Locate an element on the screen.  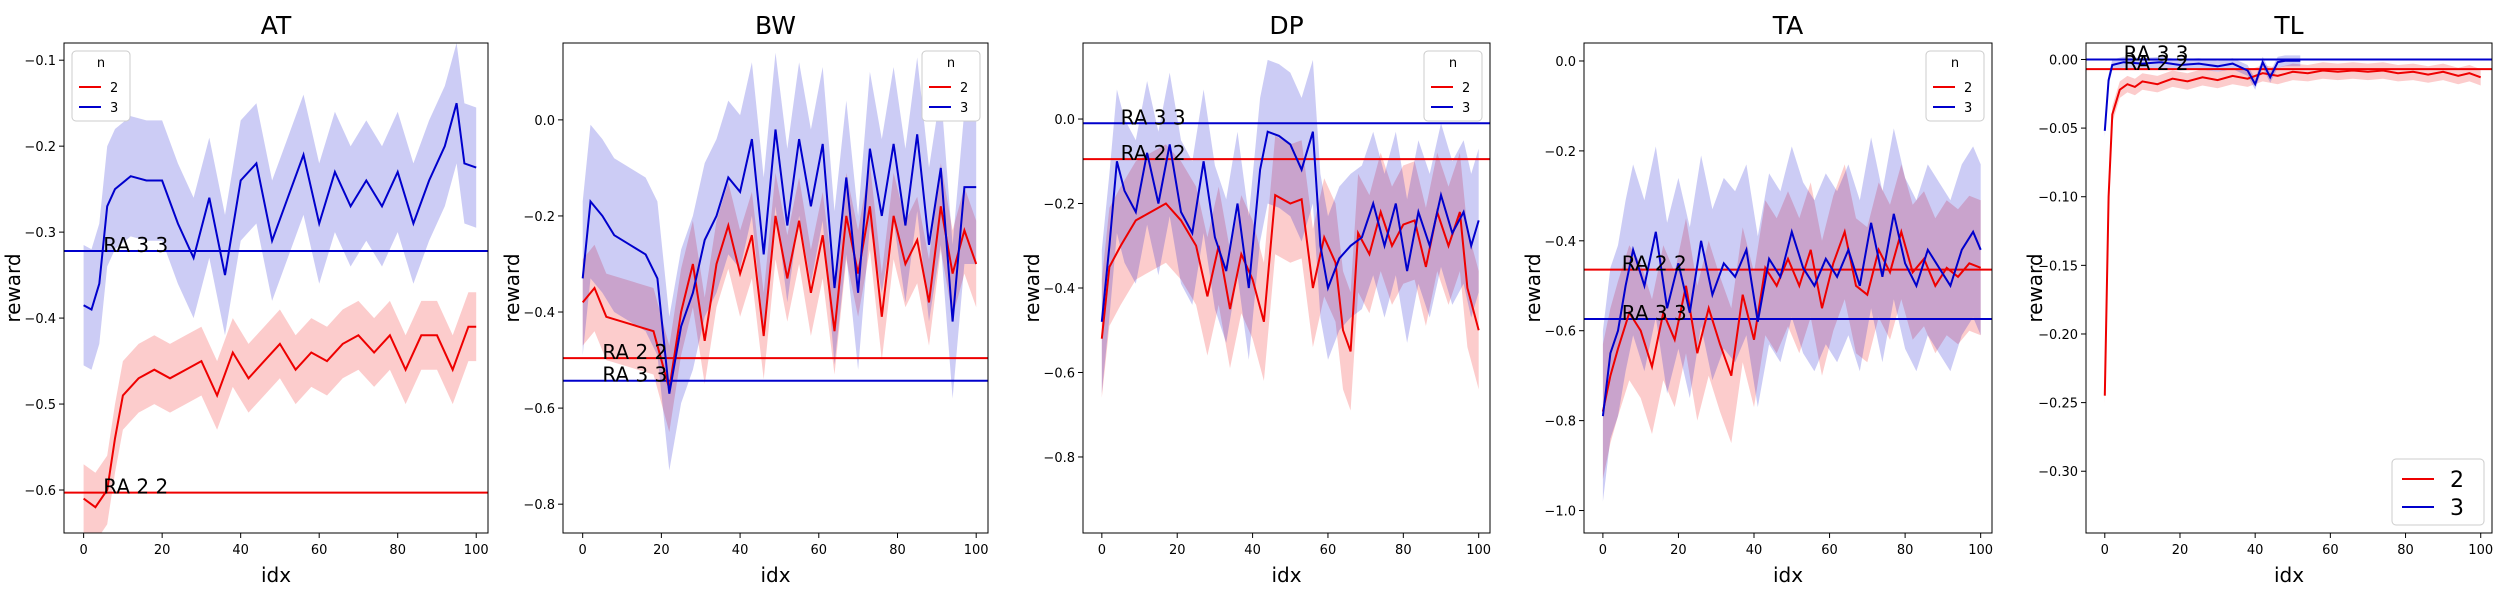
y-tick-label: −0.3 is located at coordinates (40, 233).